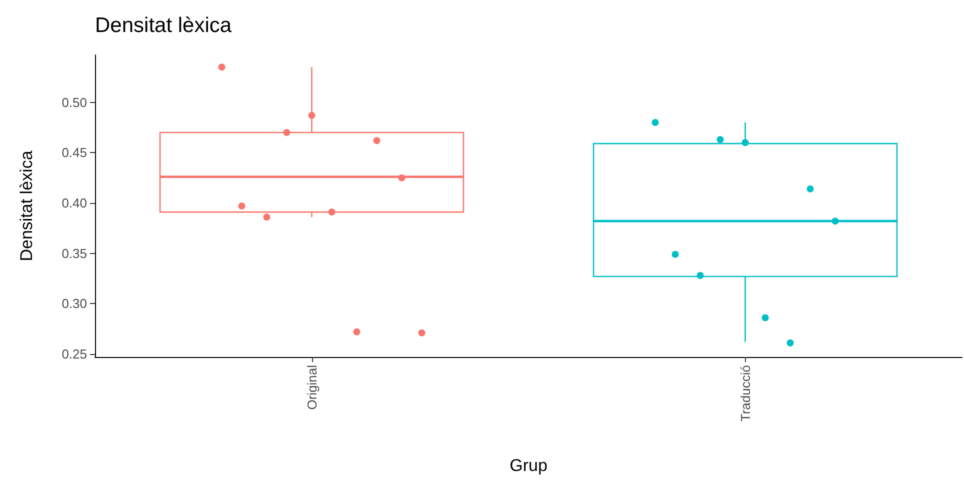  I want to click on y-tick-label: 0.35, so click(74, 253).